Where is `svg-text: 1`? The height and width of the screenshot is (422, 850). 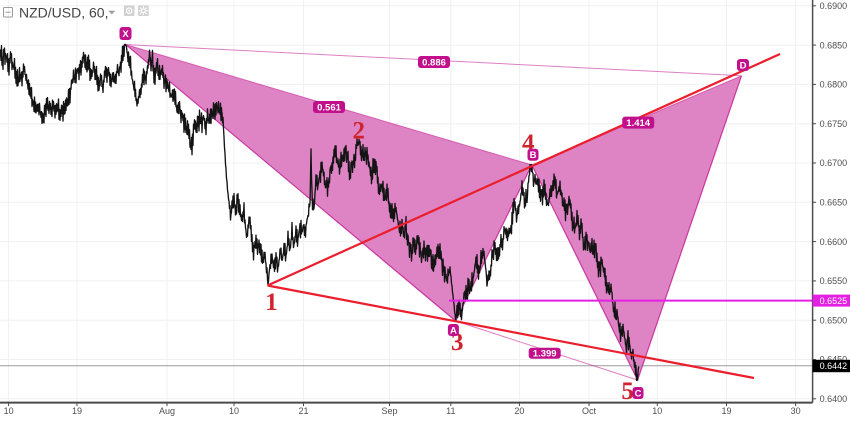
svg-text: 1 is located at coordinates (271, 302).